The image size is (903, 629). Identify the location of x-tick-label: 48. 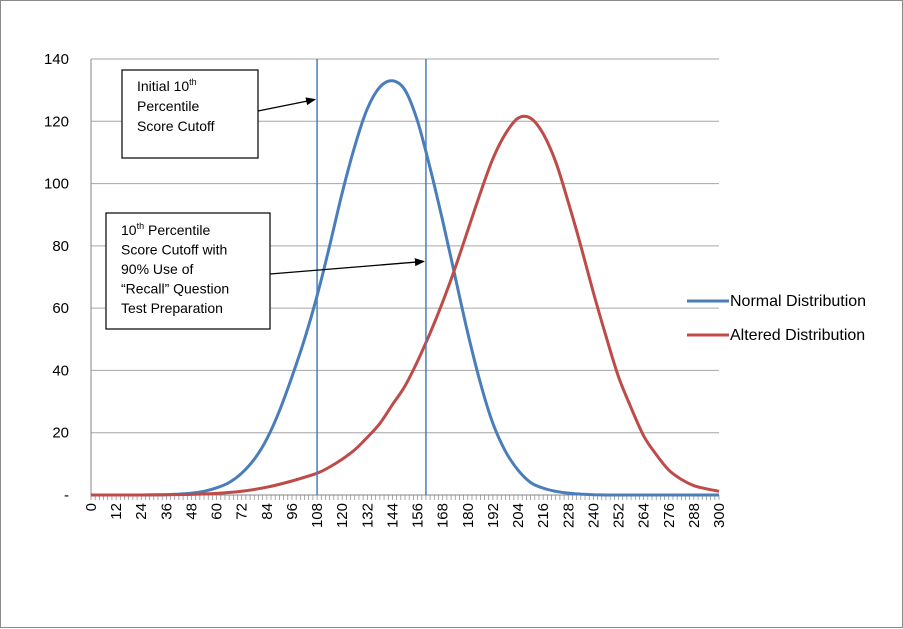
(191, 511).